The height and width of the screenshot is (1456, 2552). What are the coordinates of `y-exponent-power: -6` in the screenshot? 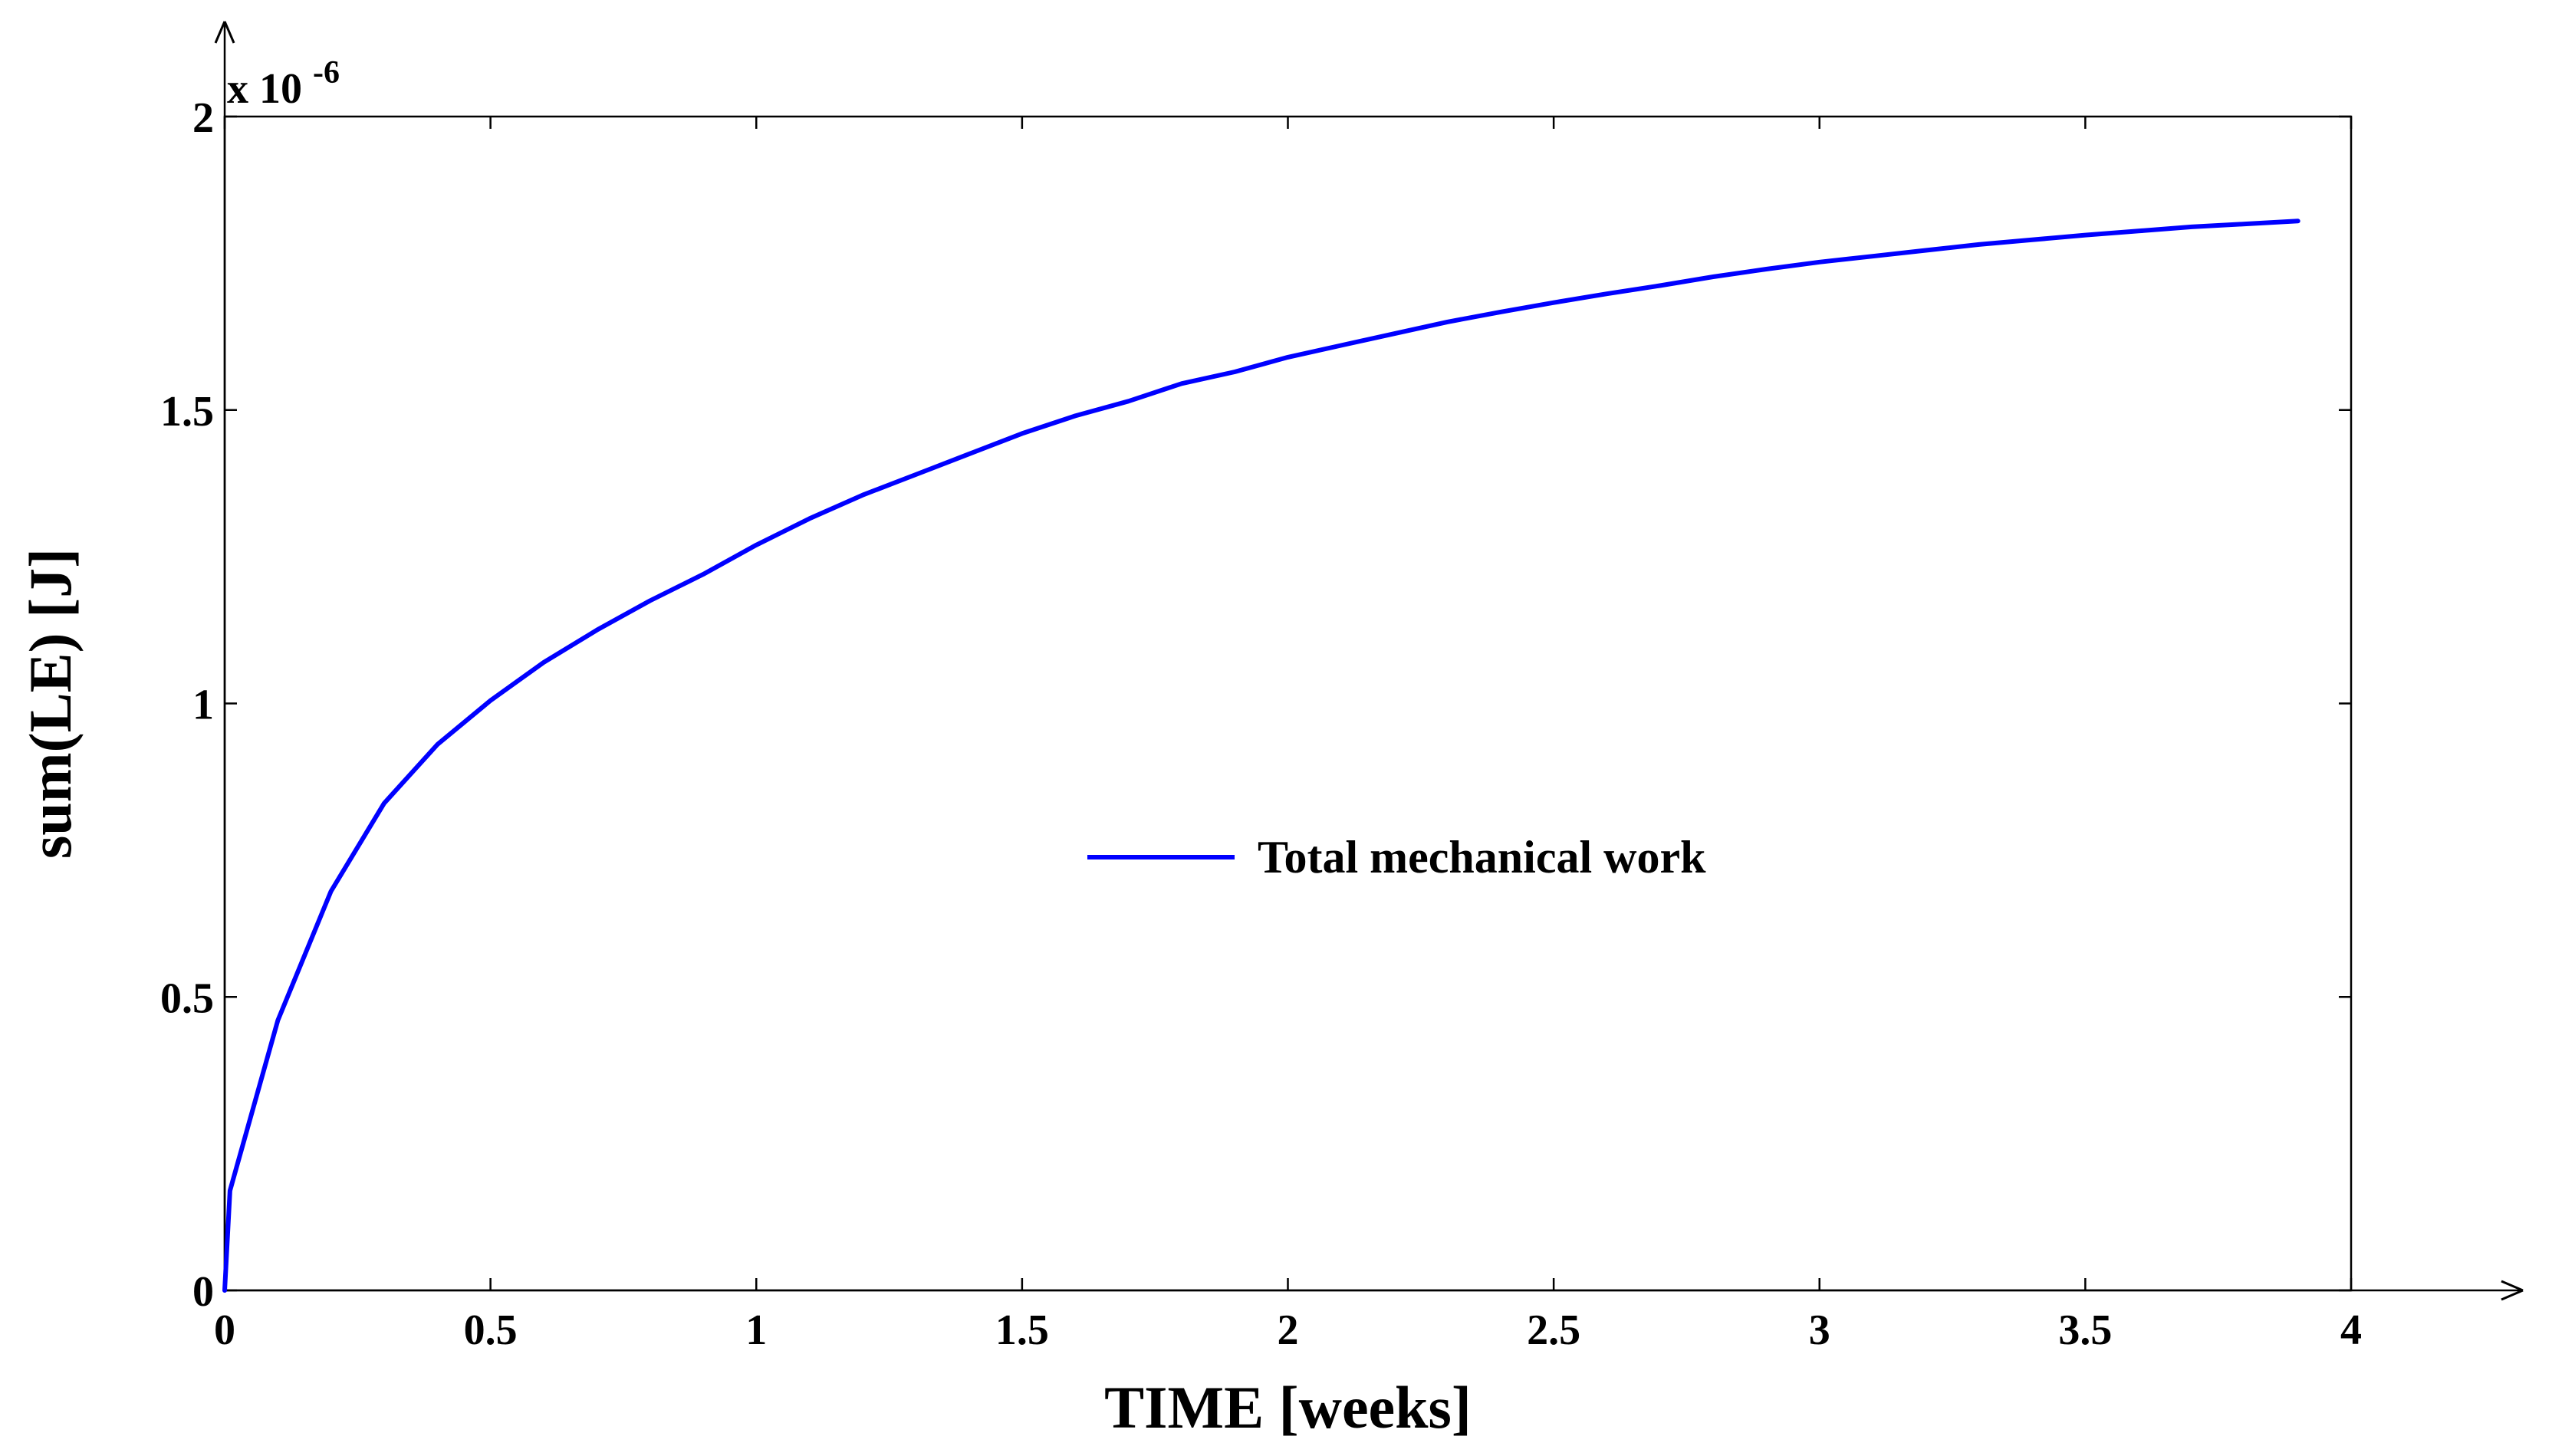 It's located at (326, 72).